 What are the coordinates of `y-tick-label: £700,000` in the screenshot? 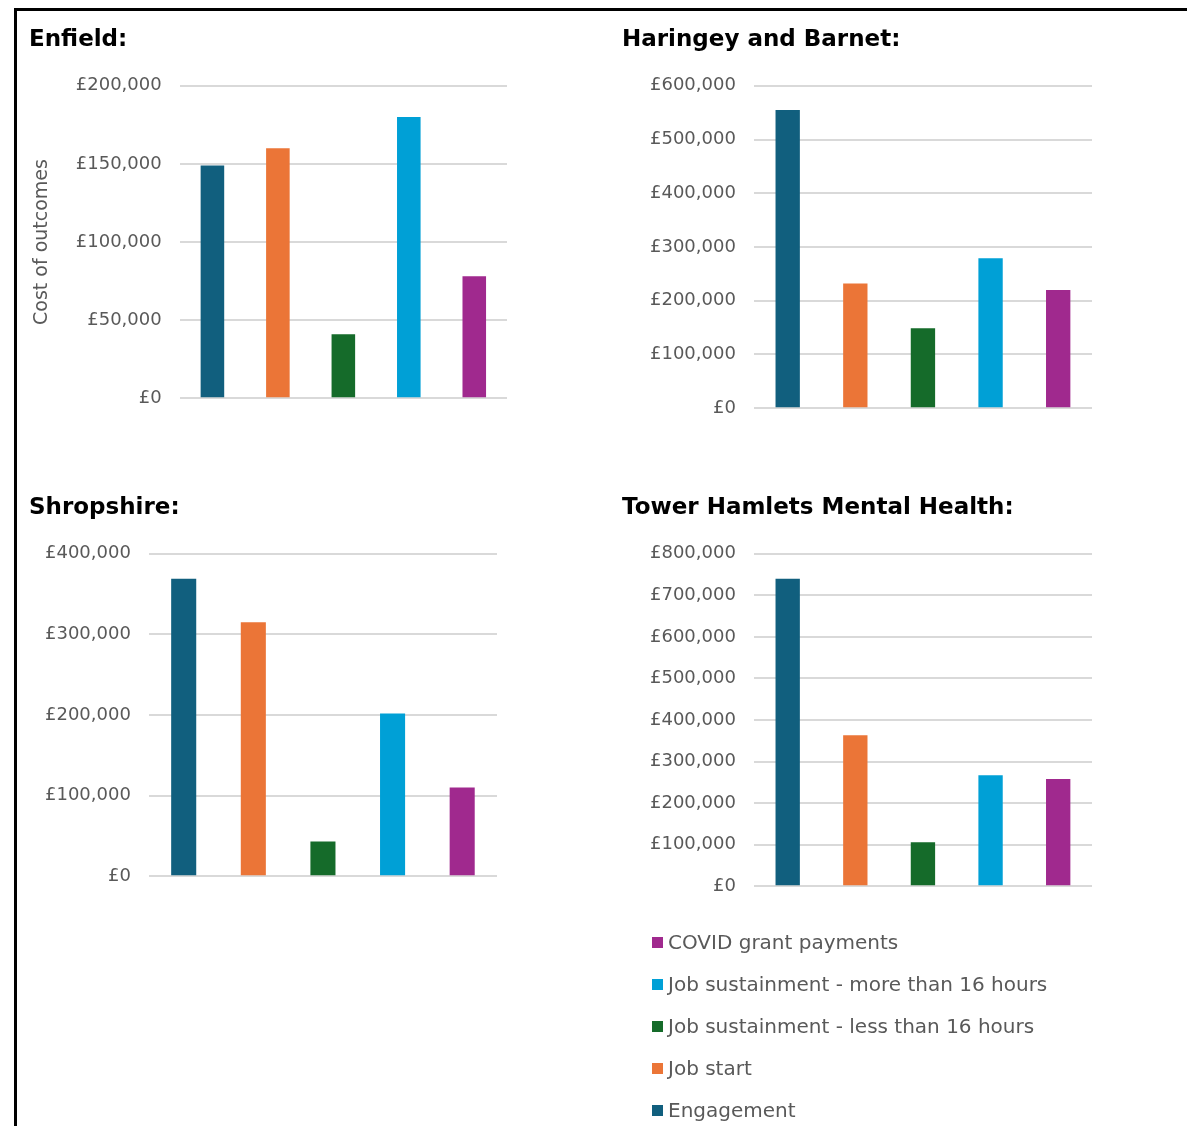 It's located at (693, 594).